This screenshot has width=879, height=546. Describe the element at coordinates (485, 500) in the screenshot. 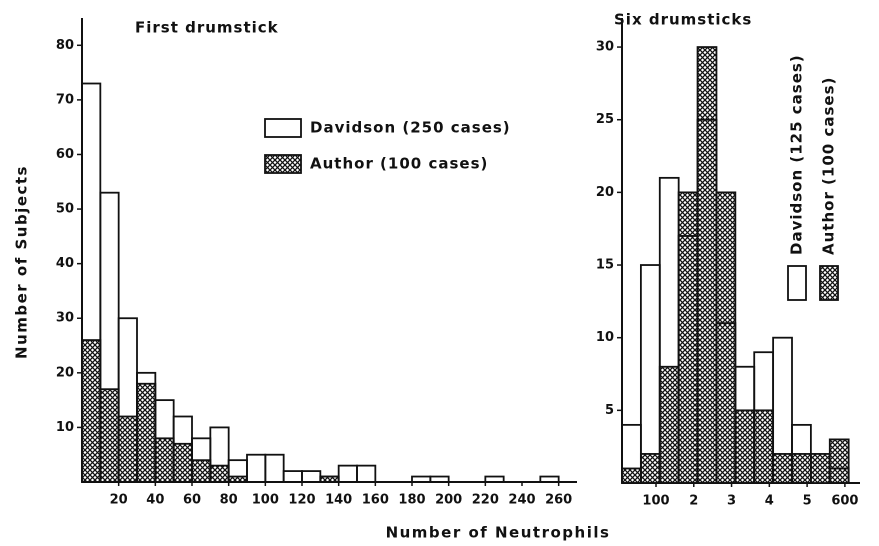

I see `x-tick-label: 220` at that location.